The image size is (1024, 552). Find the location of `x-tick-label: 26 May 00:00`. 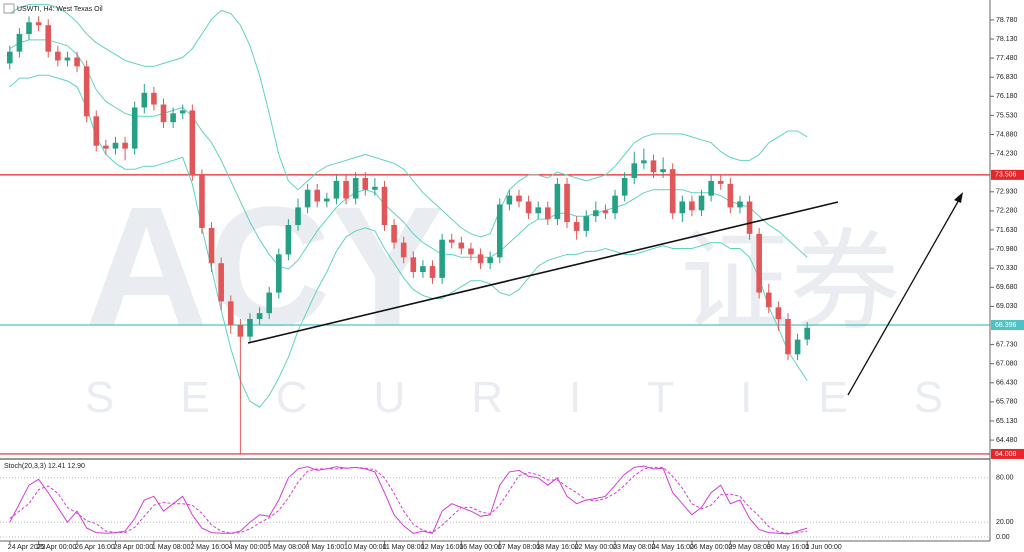

x-tick-label: 26 May 00:00 is located at coordinates (711, 547).